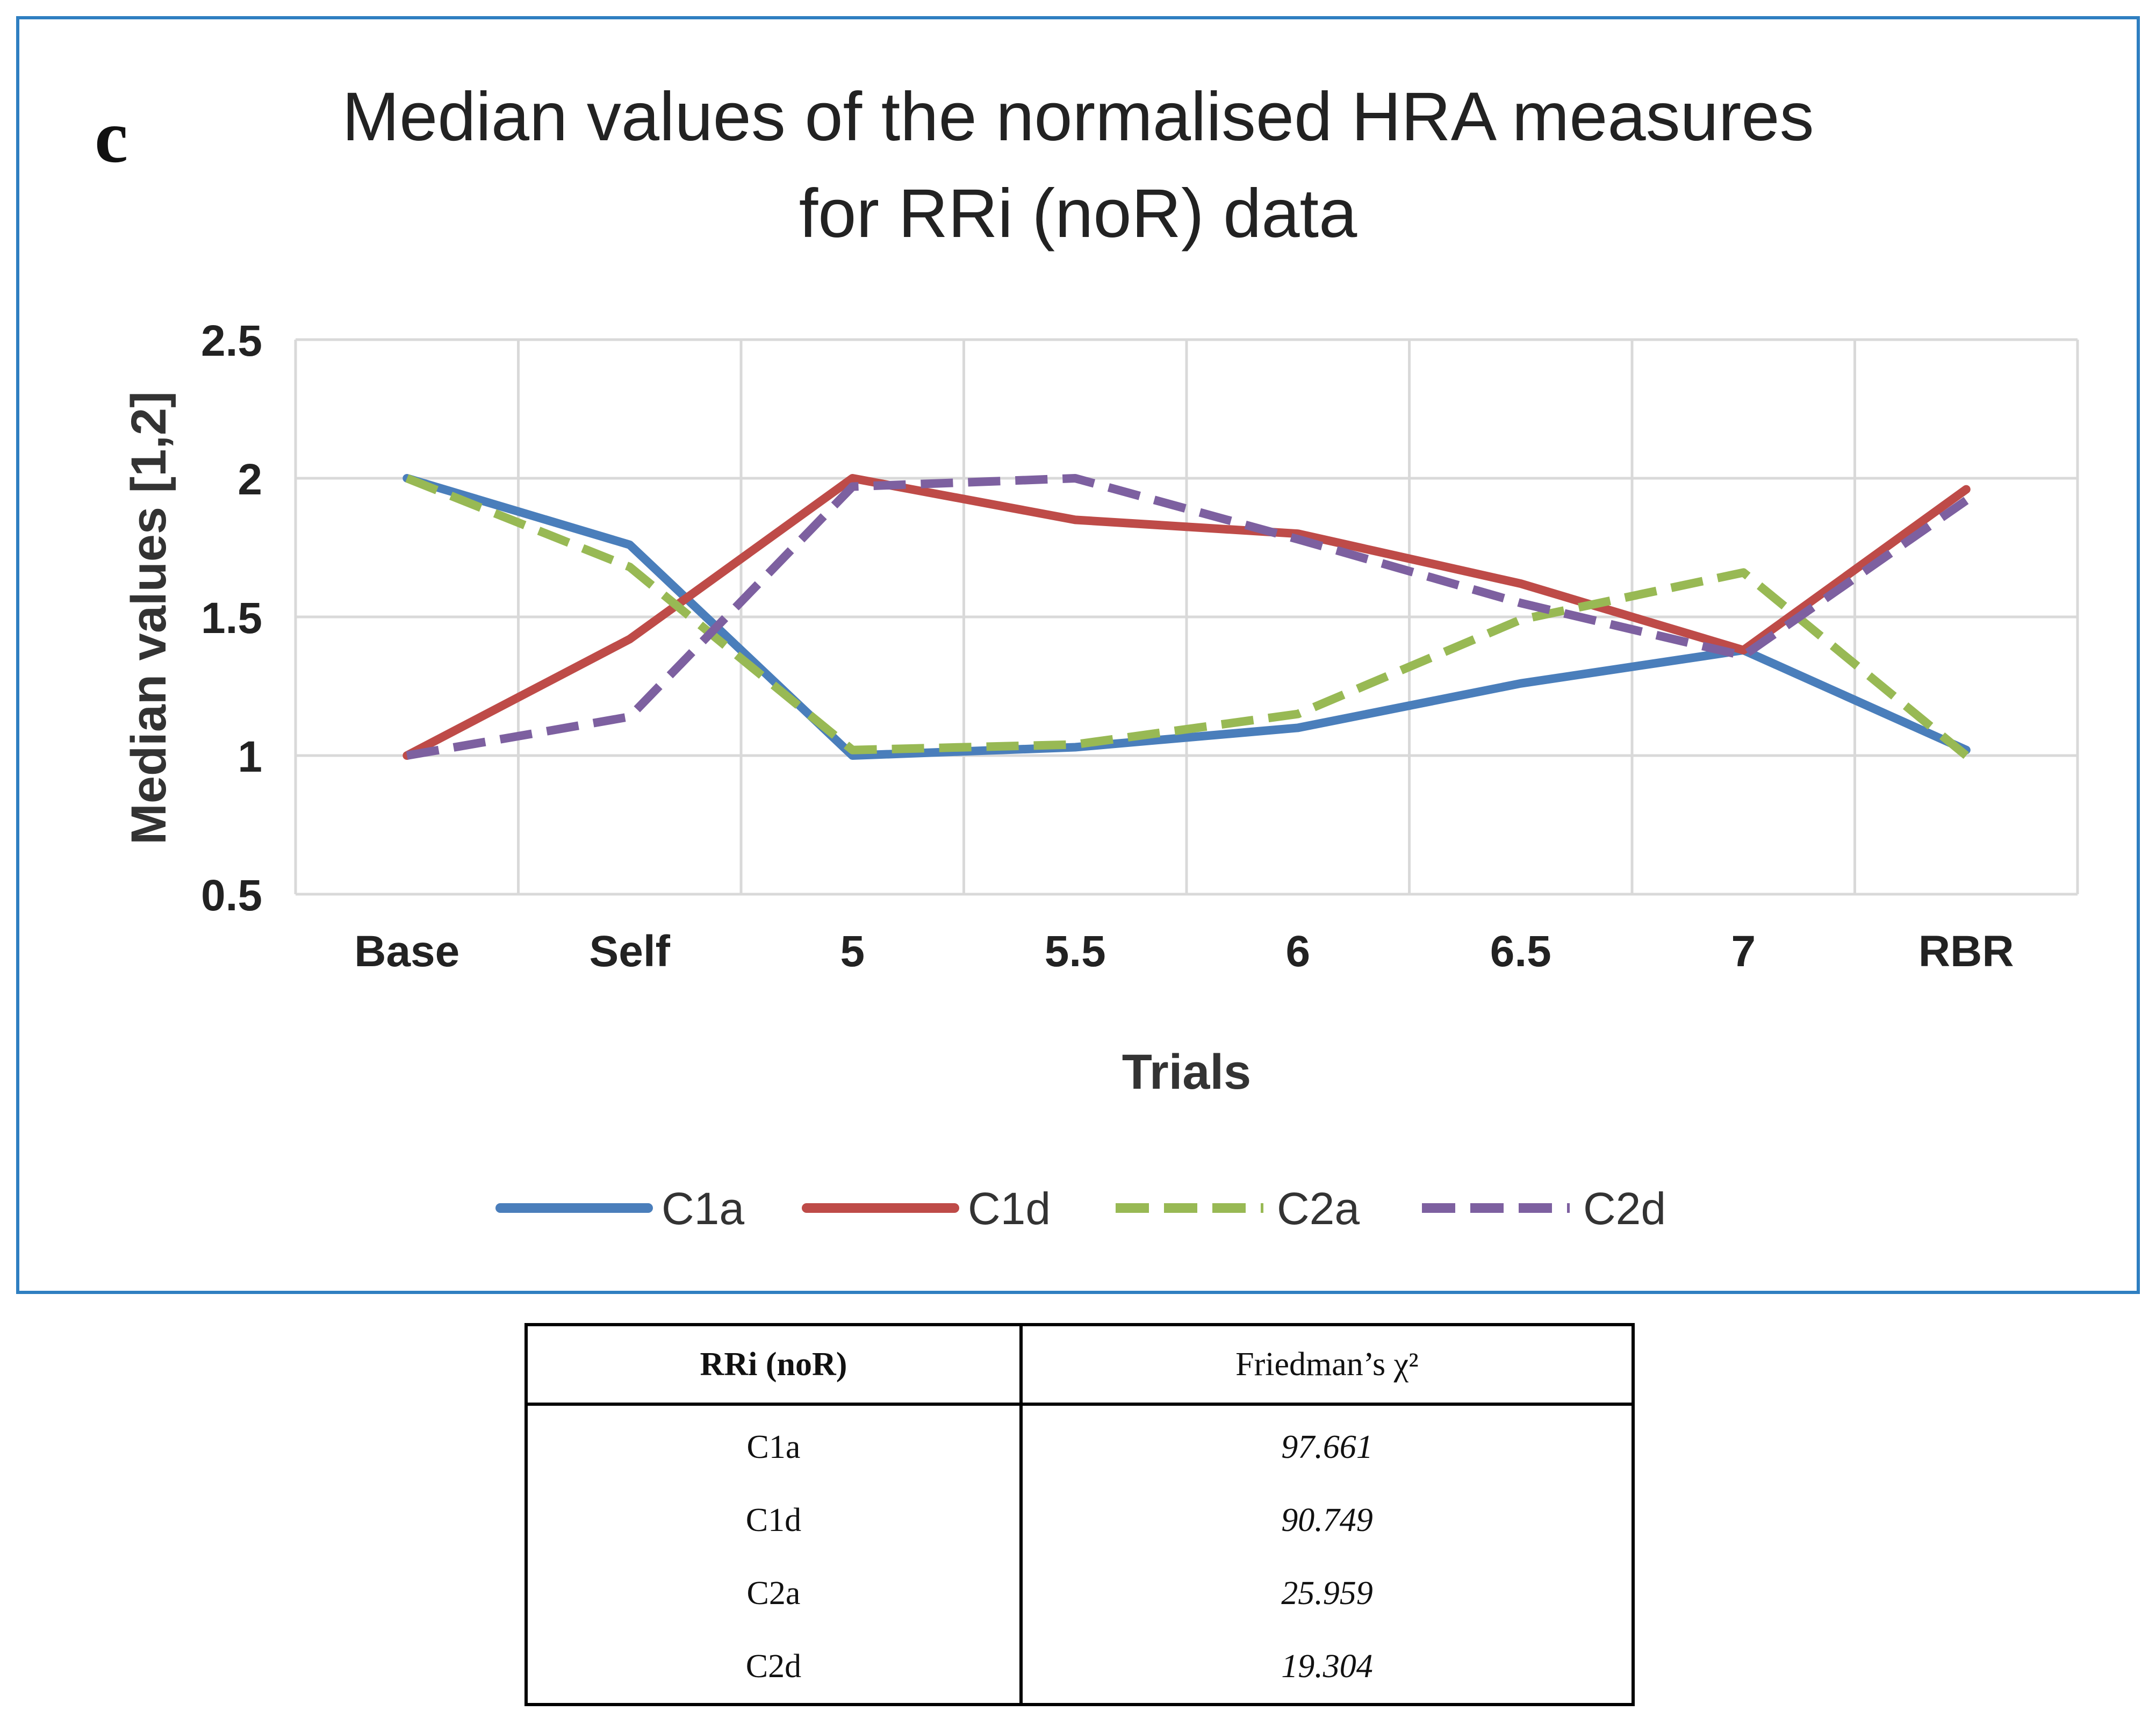 The height and width of the screenshot is (1711, 2156). Describe the element at coordinates (1079, 1594) in the screenshot. I see `table-row: C2a 25.959` at that location.